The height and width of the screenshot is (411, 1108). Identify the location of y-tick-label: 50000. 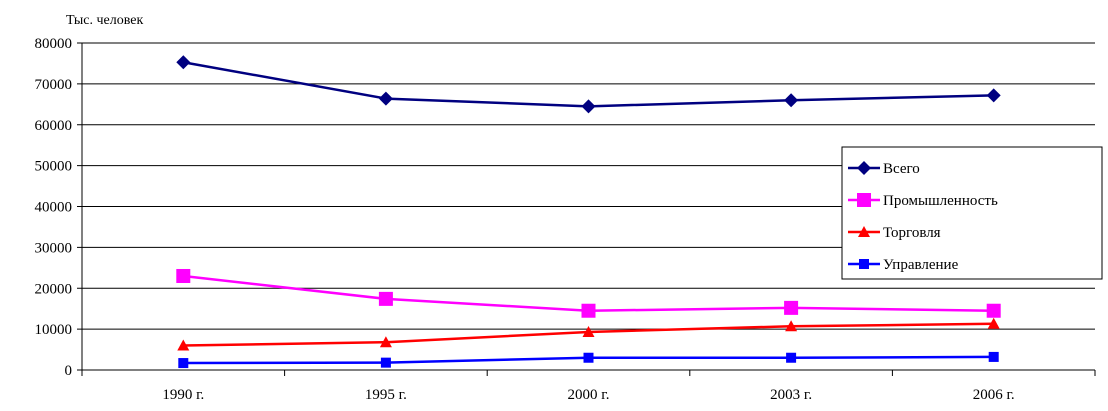
(54, 167).